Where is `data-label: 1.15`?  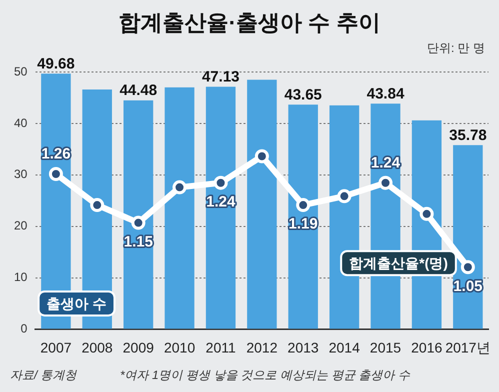 data-label: 1.15 is located at coordinates (138, 241).